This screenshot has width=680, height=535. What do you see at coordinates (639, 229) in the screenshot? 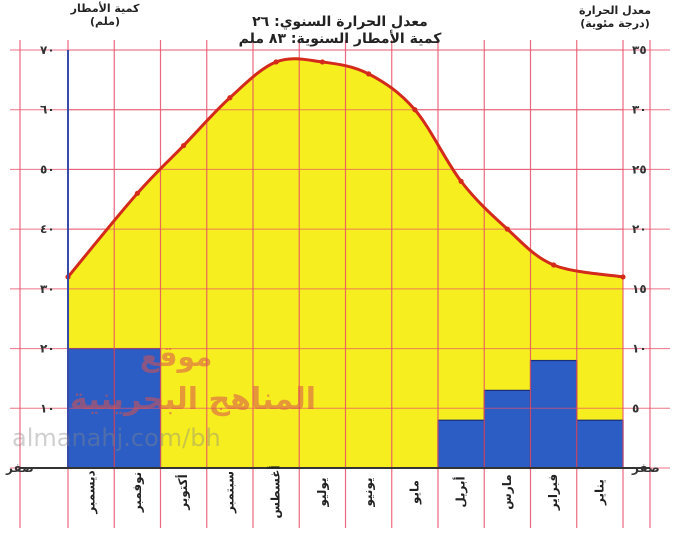
I see `right-tick-label: ٢٠` at bounding box center [639, 229].